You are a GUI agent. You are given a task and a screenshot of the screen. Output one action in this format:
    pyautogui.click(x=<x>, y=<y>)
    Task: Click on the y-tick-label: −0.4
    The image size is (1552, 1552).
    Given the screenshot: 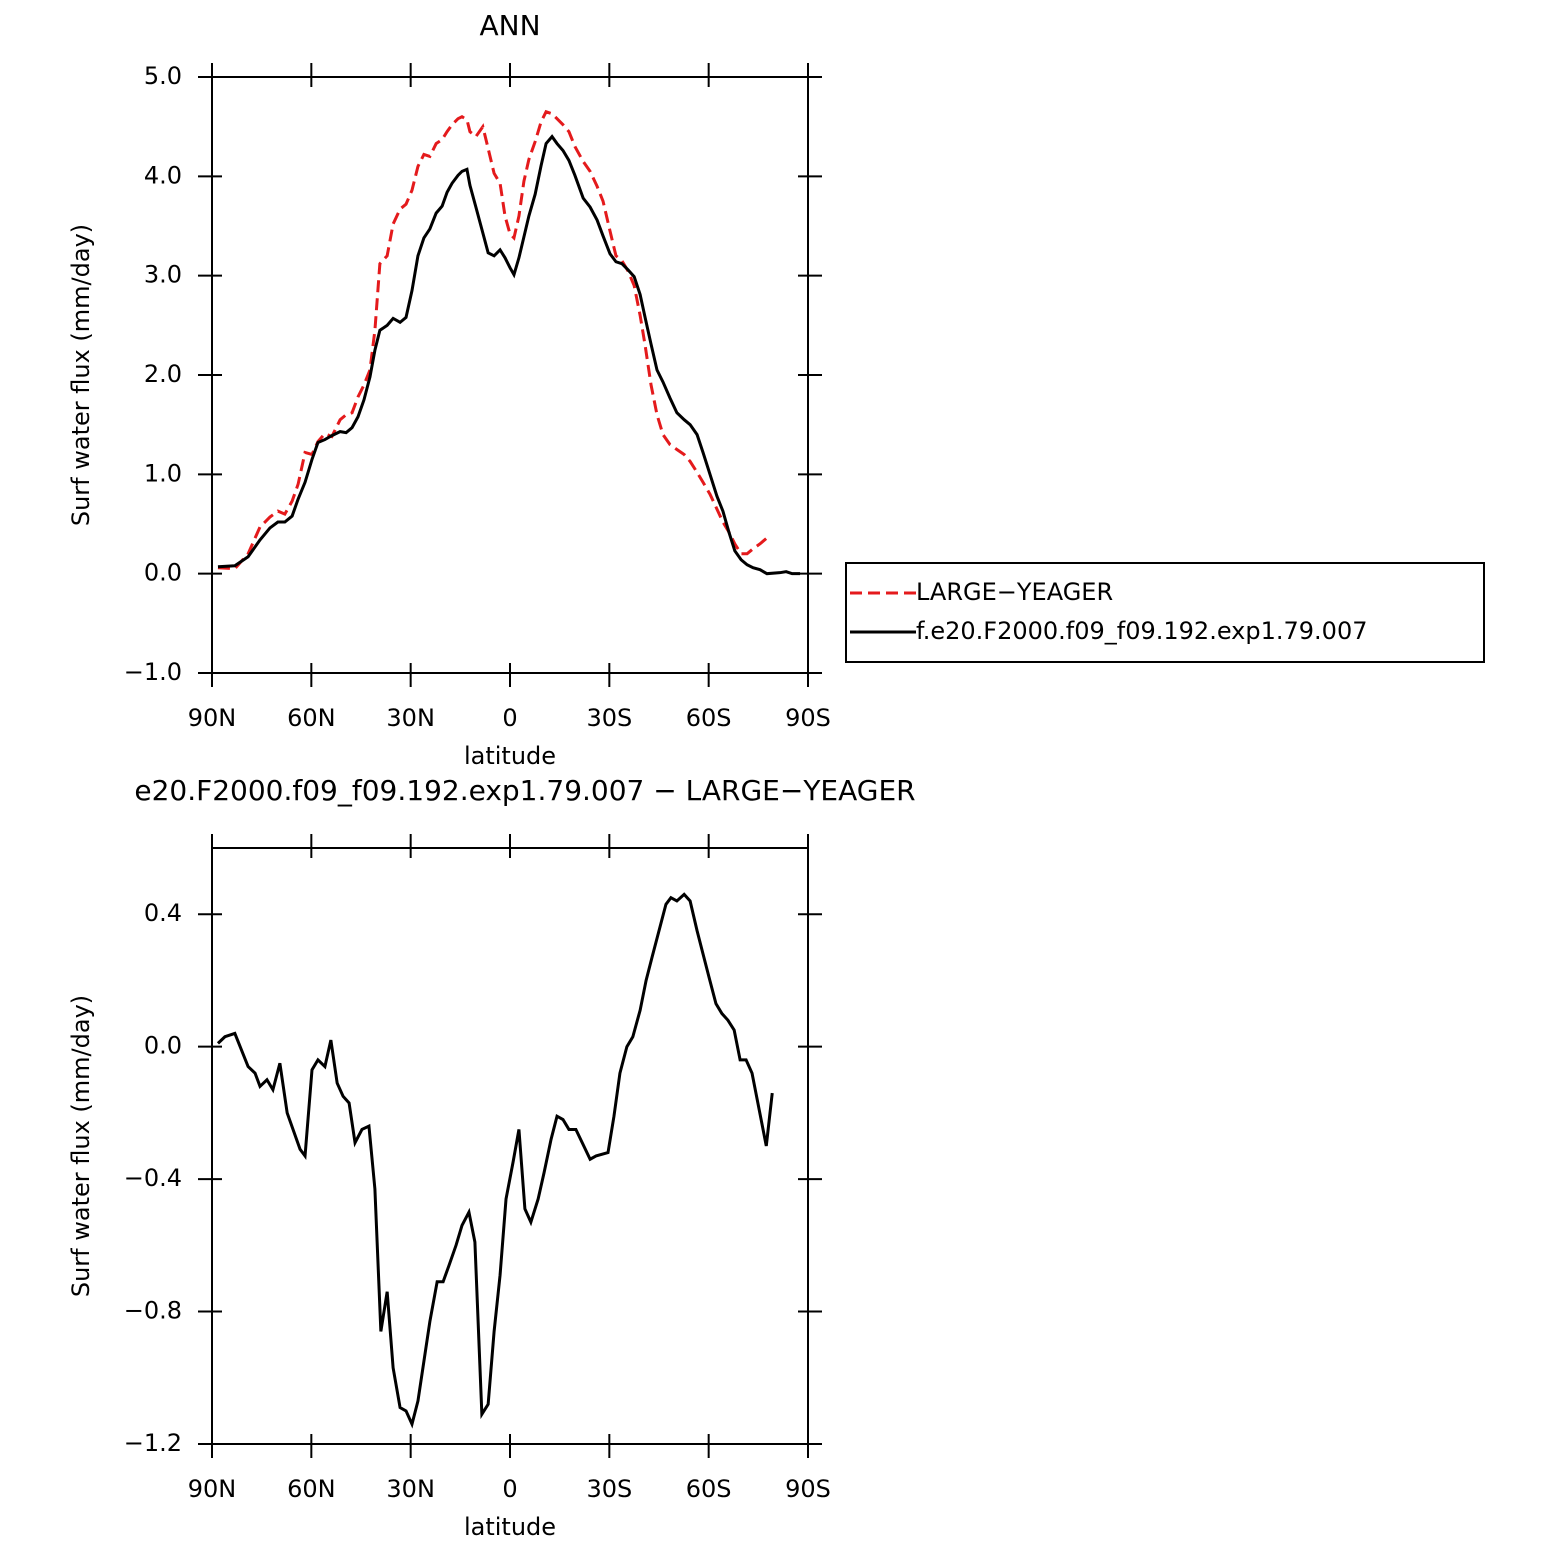 What is the action you would take?
    pyautogui.click(x=153, y=1178)
    